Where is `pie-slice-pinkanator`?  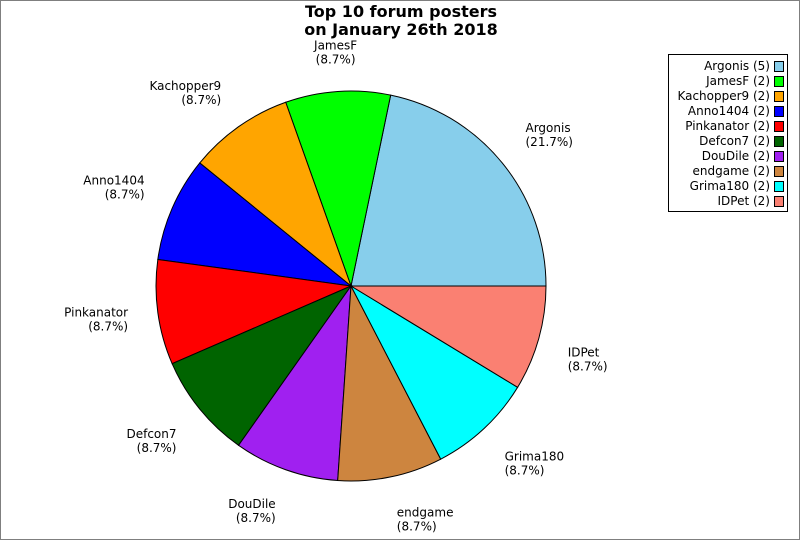 pie-slice-pinkanator is located at coordinates (254, 311).